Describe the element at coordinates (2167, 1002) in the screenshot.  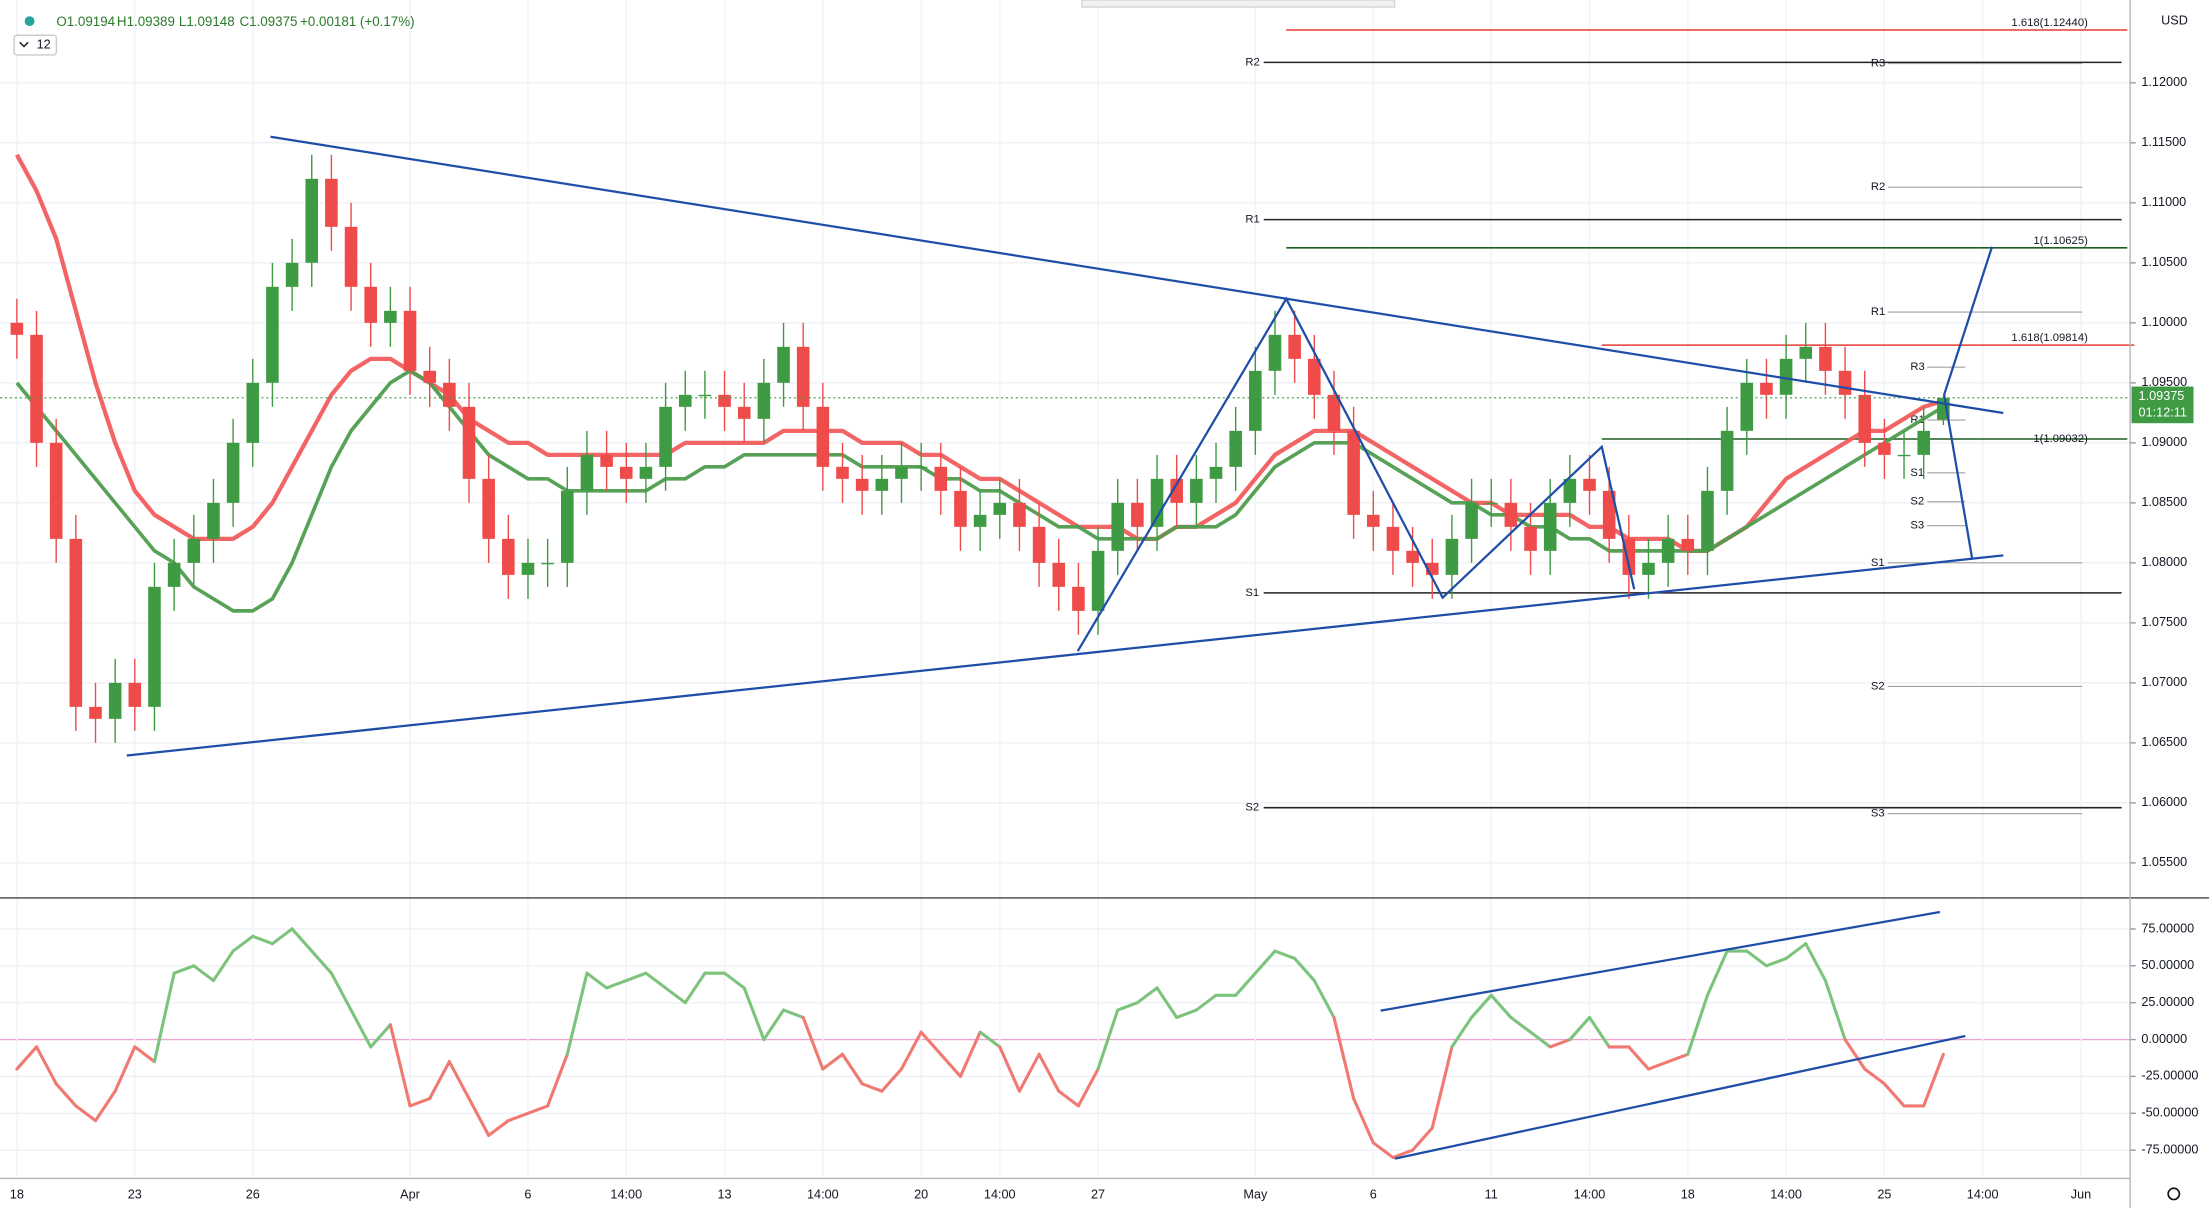
I see `y2-tick-label: 25.00000` at that location.